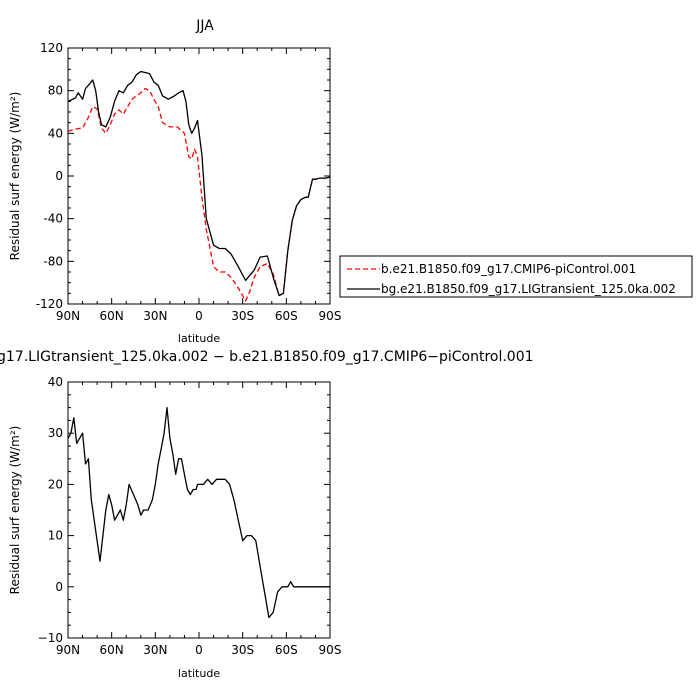  Describe the element at coordinates (204, 26) in the screenshot. I see `top-chart-title: JJA` at that location.